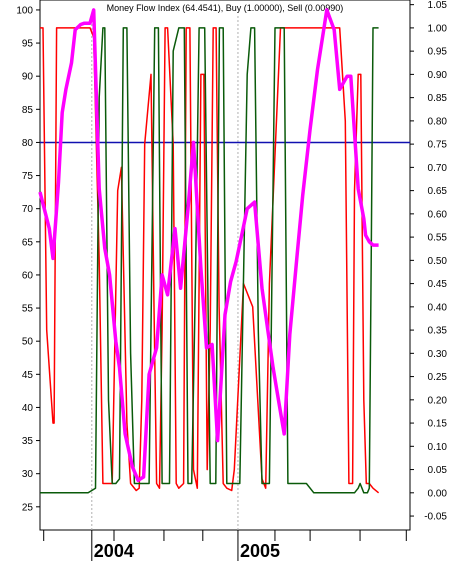 The height and width of the screenshot is (561, 449). I want to click on right-tick-label: 0.55, so click(438, 238).